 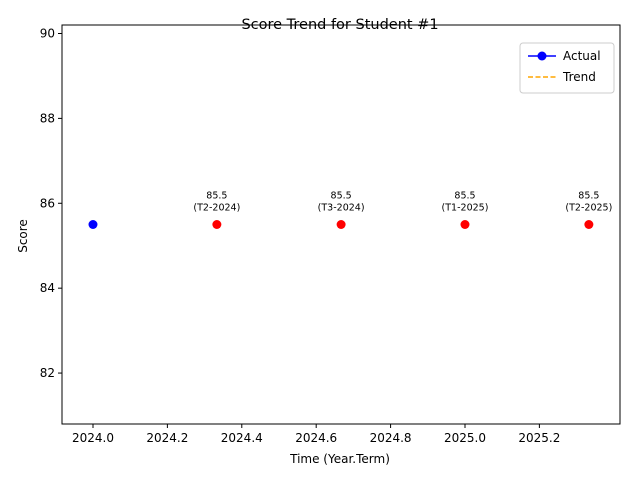 I want to click on x-tick-label: 2024.4, so click(x=242, y=438).